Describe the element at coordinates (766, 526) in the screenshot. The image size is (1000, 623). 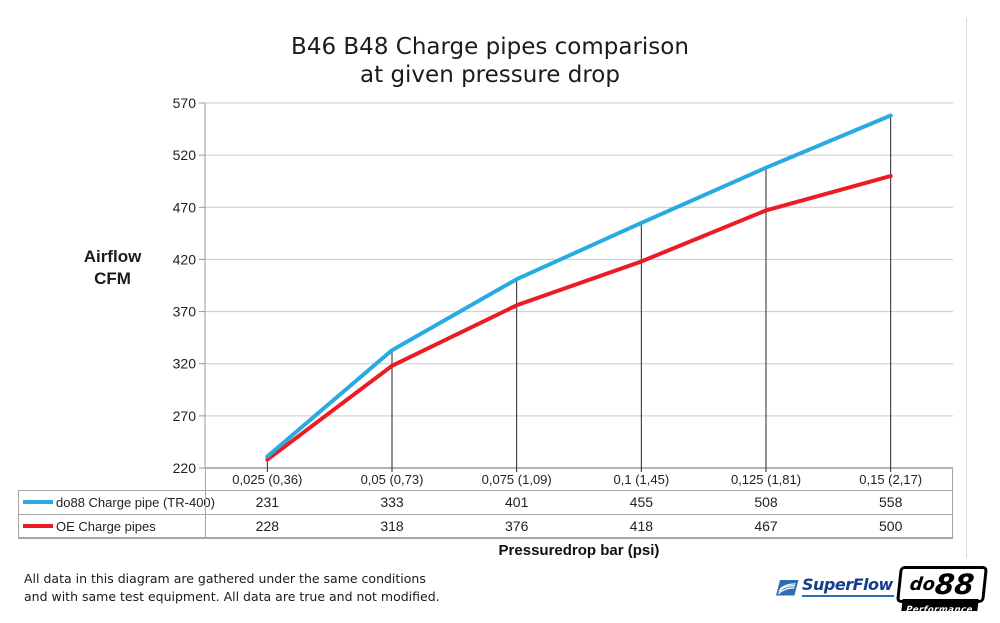
I see `value-cell-1-4: 467` at that location.